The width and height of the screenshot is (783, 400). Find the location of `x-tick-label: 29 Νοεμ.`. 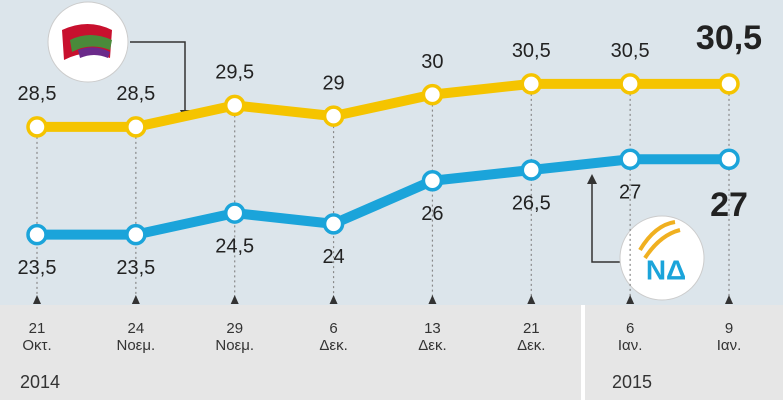

x-tick-label: 29 Νοεμ. is located at coordinates (235, 337).